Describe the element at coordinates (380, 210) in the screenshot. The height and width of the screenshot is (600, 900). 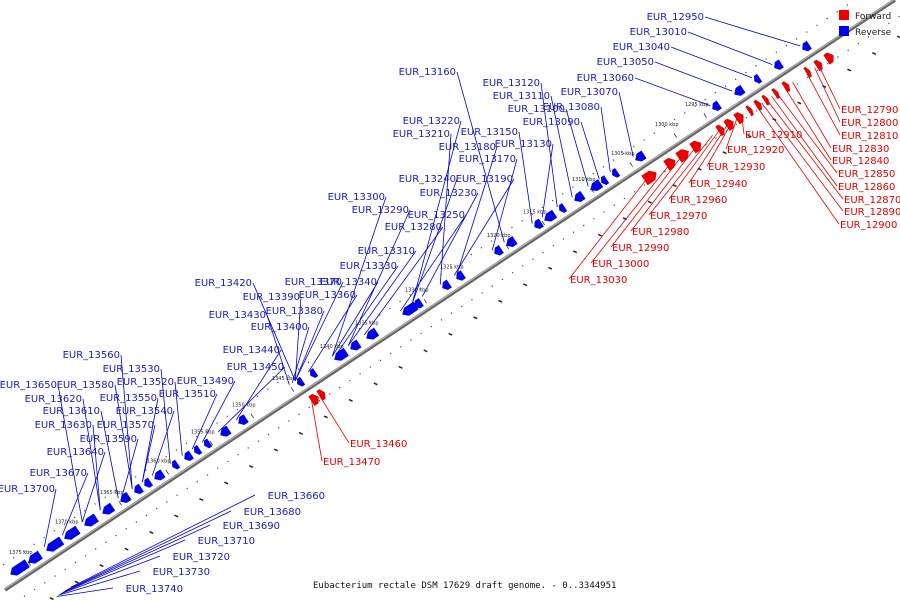
I see `gene-label: EUR_13290` at that location.